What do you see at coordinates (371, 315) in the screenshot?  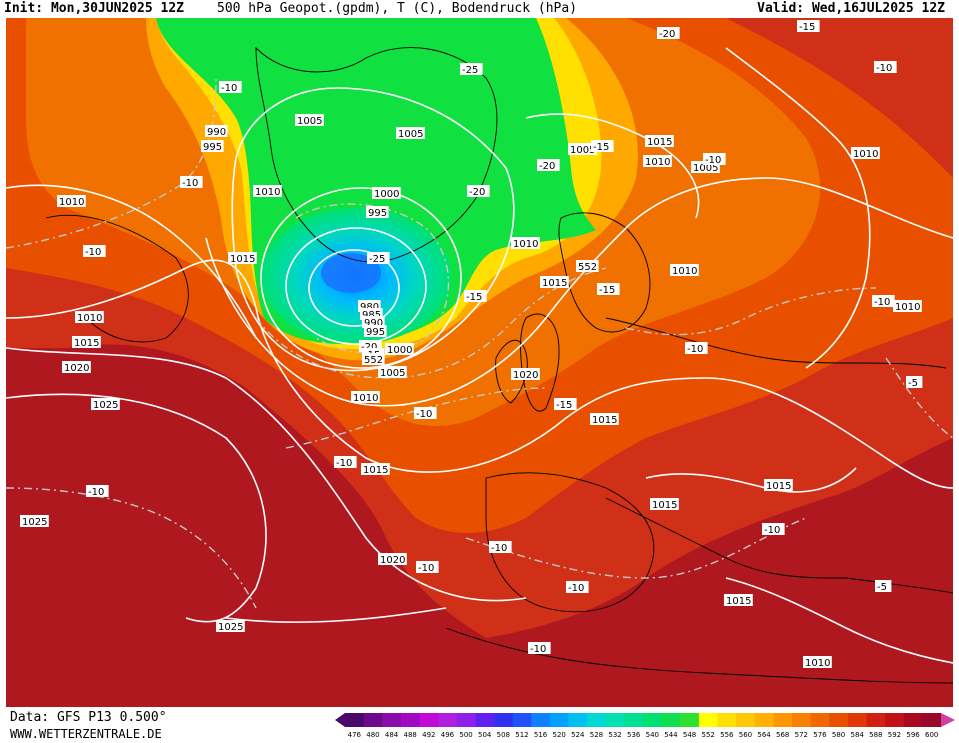 I see `pressure-label-text: 985` at bounding box center [371, 315].